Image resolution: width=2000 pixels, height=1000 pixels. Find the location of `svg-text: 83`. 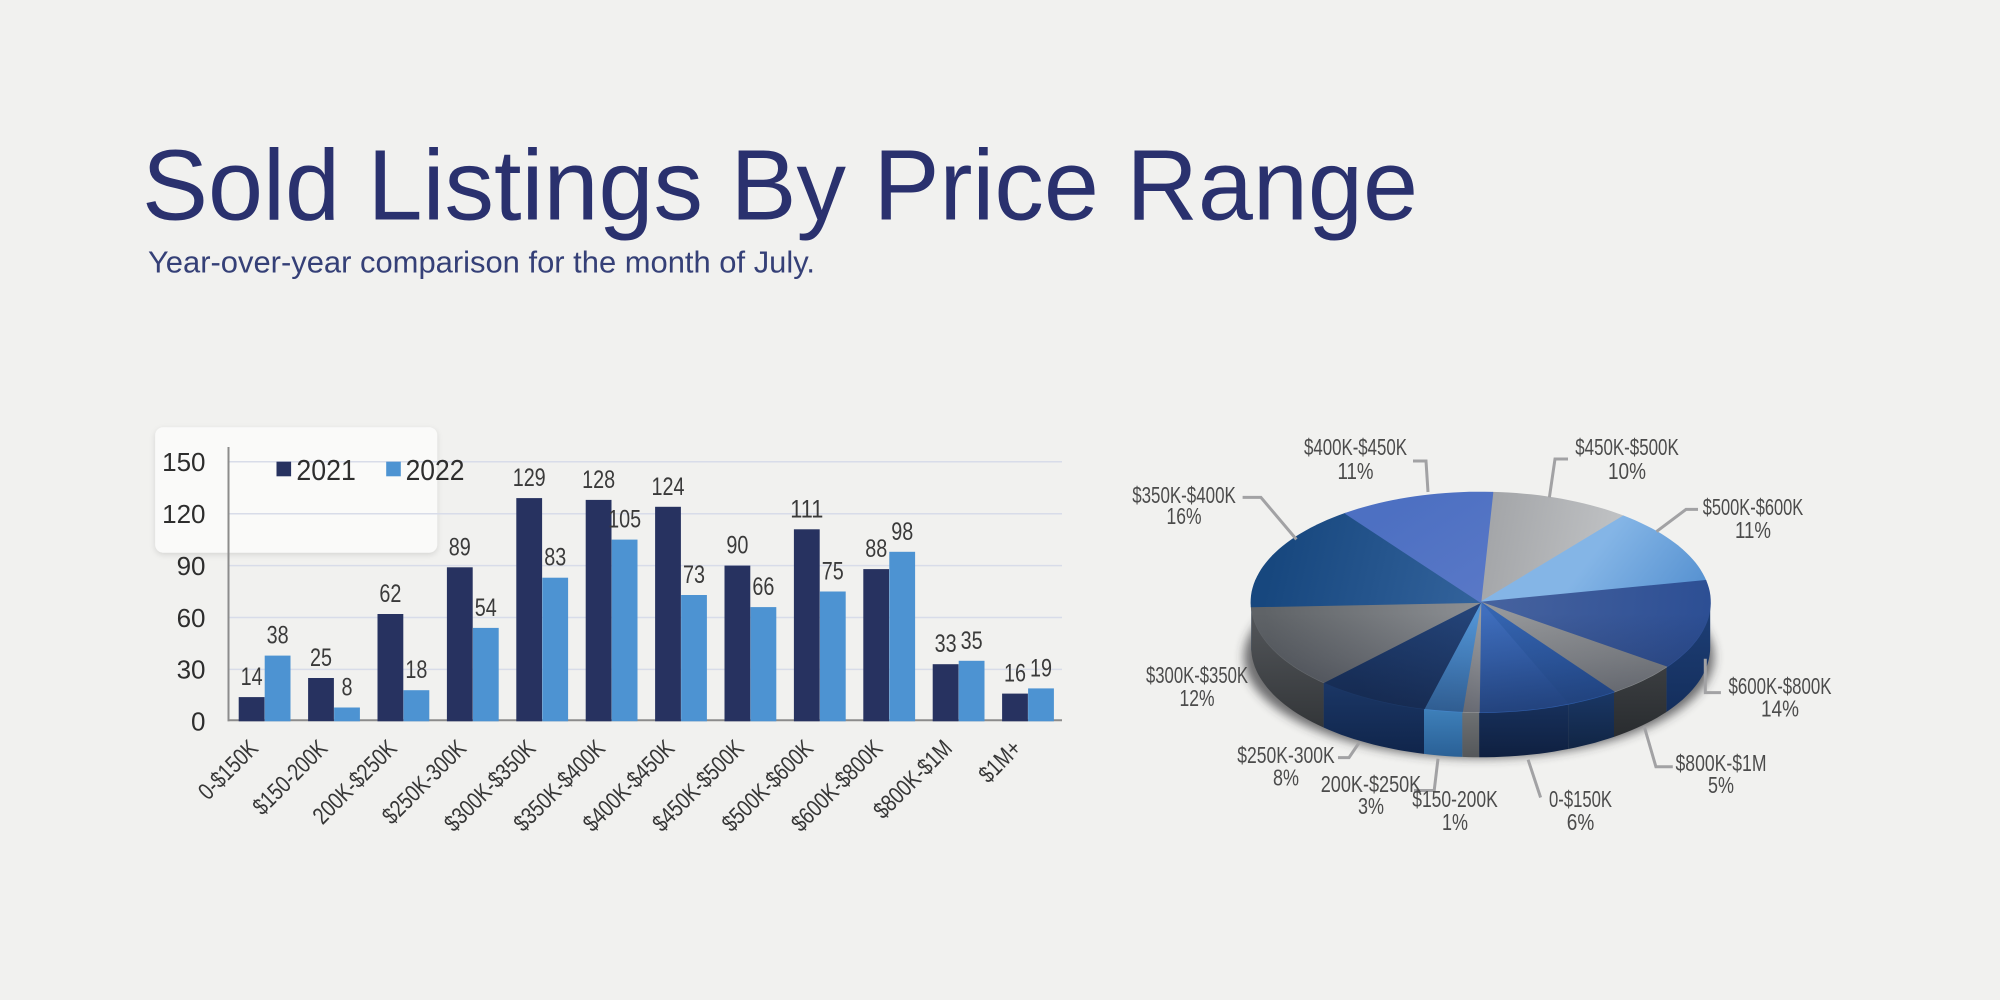

svg-text: 83 is located at coordinates (555, 558).